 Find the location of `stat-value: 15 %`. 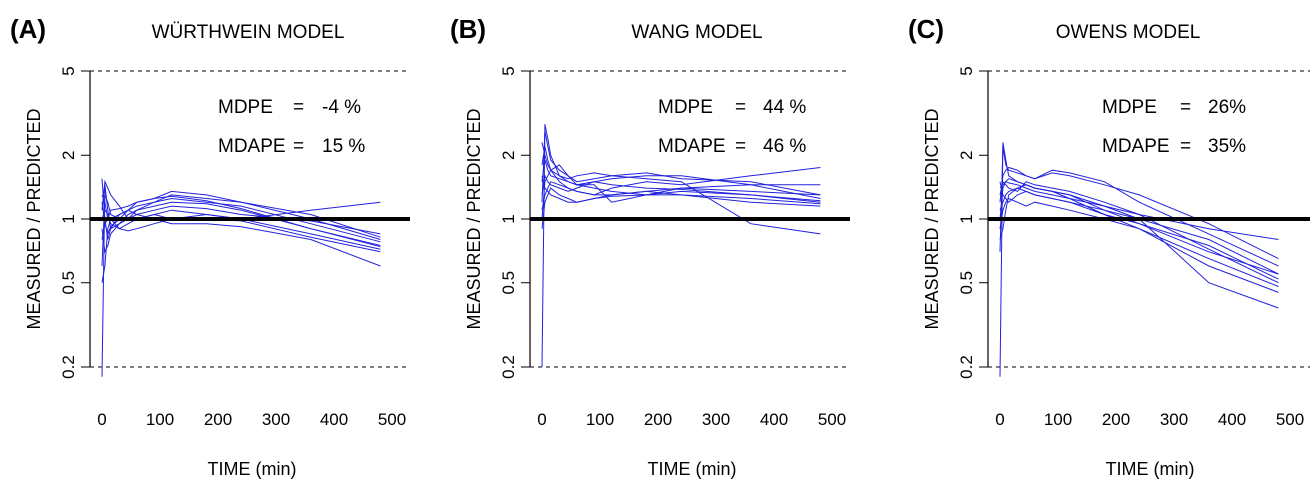

stat-value: 15 % is located at coordinates (343, 146).